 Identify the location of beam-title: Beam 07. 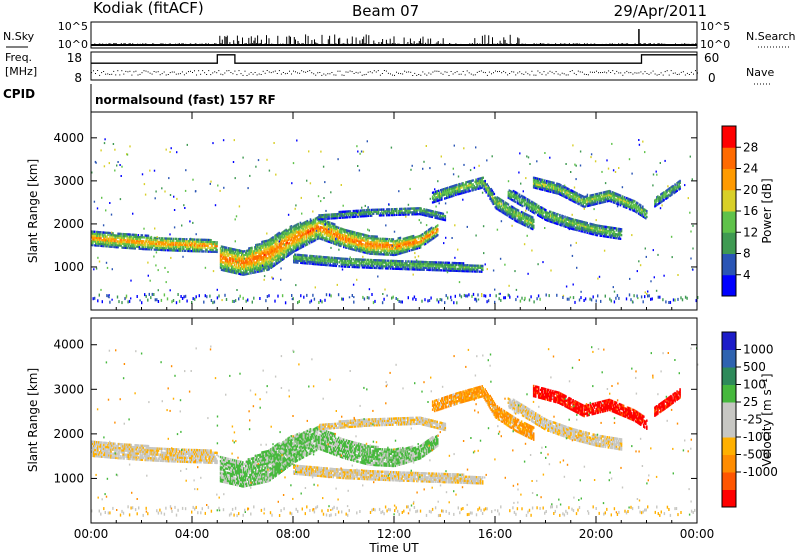
(385, 11).